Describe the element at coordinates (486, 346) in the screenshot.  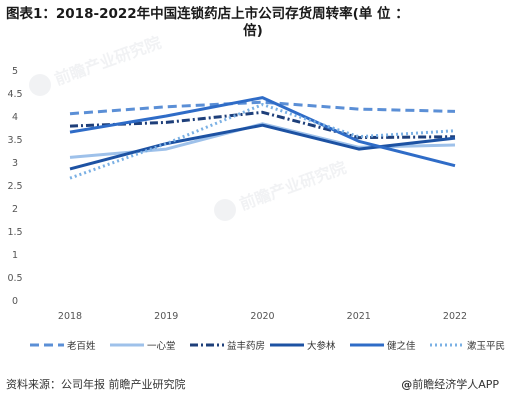
I see `legend-label: 漱玉平民` at that location.